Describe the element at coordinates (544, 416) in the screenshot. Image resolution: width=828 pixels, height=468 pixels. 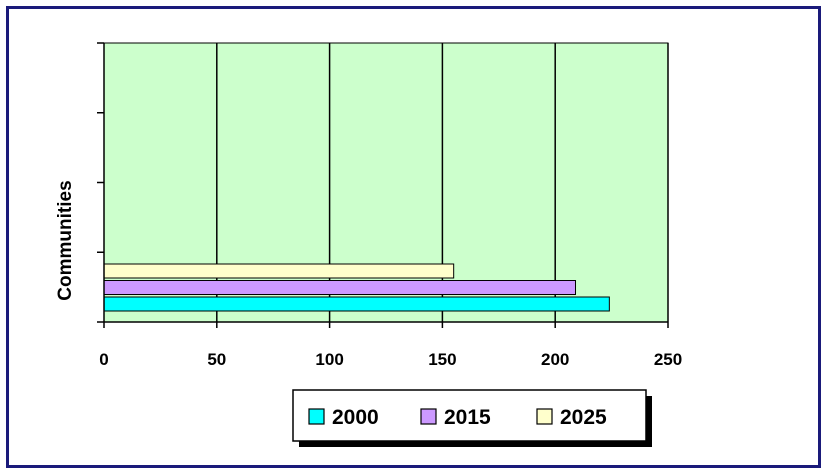
I see `legend-swatch-2025` at that location.